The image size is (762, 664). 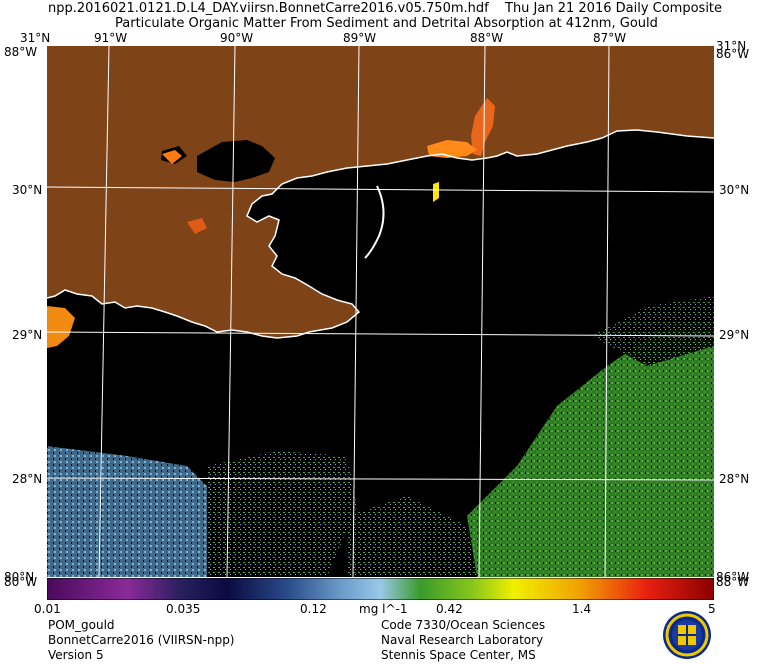 What do you see at coordinates (237, 38) in the screenshot?
I see `lon-tick-90w: 90°W` at bounding box center [237, 38].